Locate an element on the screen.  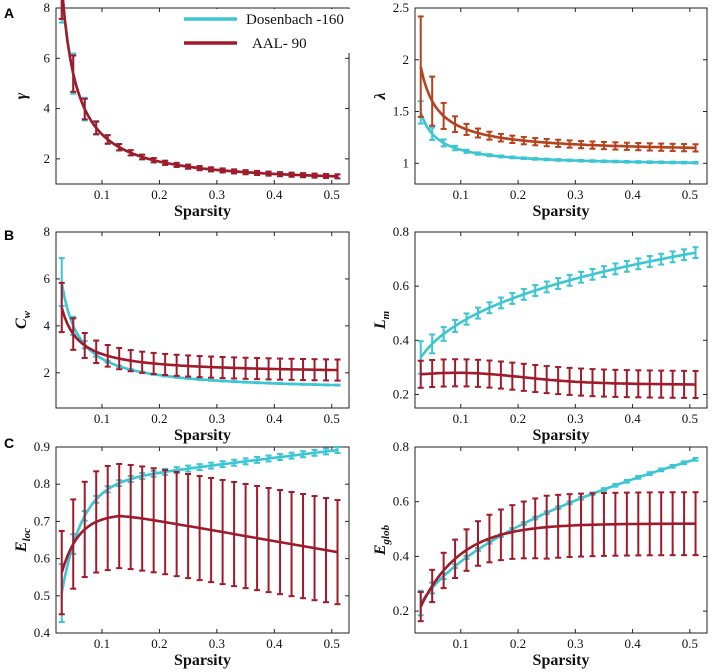
y-tick-label: 2.5 is located at coordinates (401, 7).